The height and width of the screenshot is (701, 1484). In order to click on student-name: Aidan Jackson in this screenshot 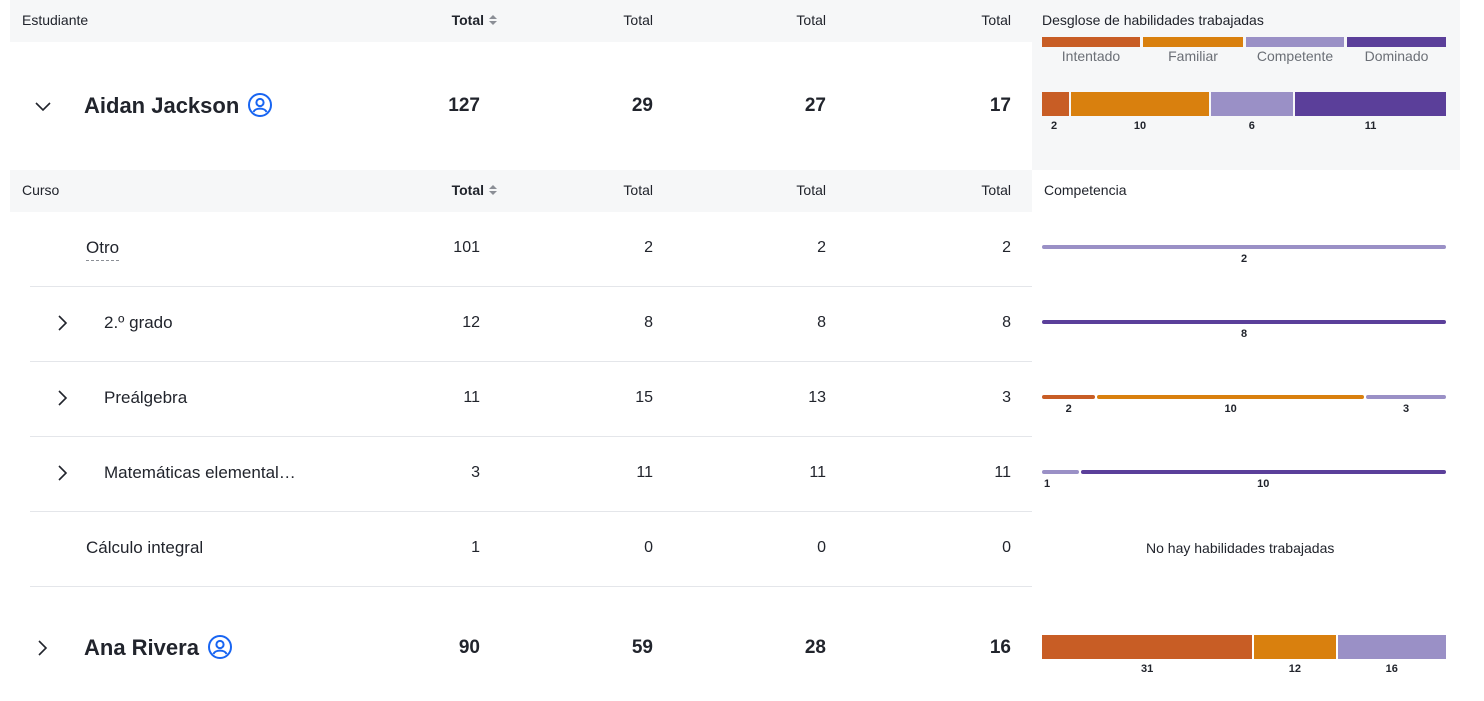, I will do `click(162, 105)`.